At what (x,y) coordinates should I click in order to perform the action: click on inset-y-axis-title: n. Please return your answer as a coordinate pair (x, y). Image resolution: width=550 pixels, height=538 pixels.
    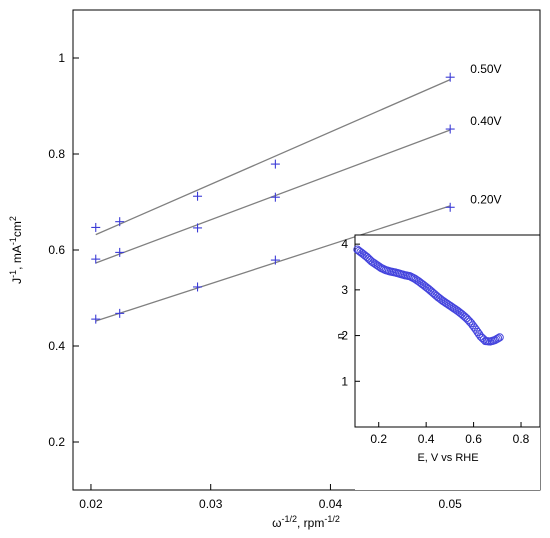
    Looking at the image, I should click on (341, 336).